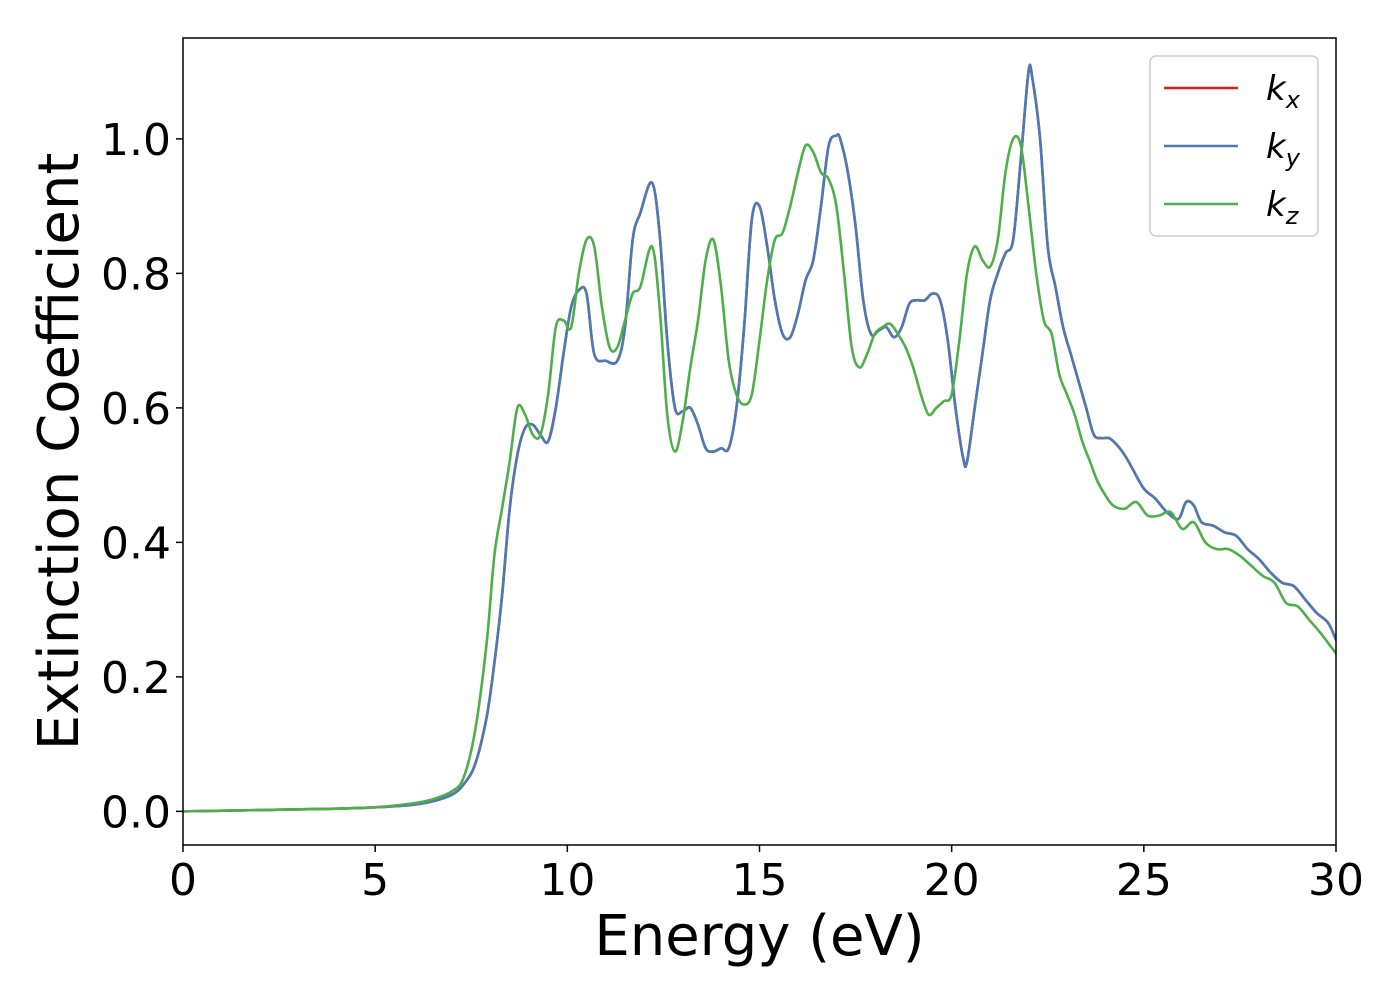 This screenshot has width=1400, height=1000. I want to click on y-tick-label: 0.2, so click(136, 678).